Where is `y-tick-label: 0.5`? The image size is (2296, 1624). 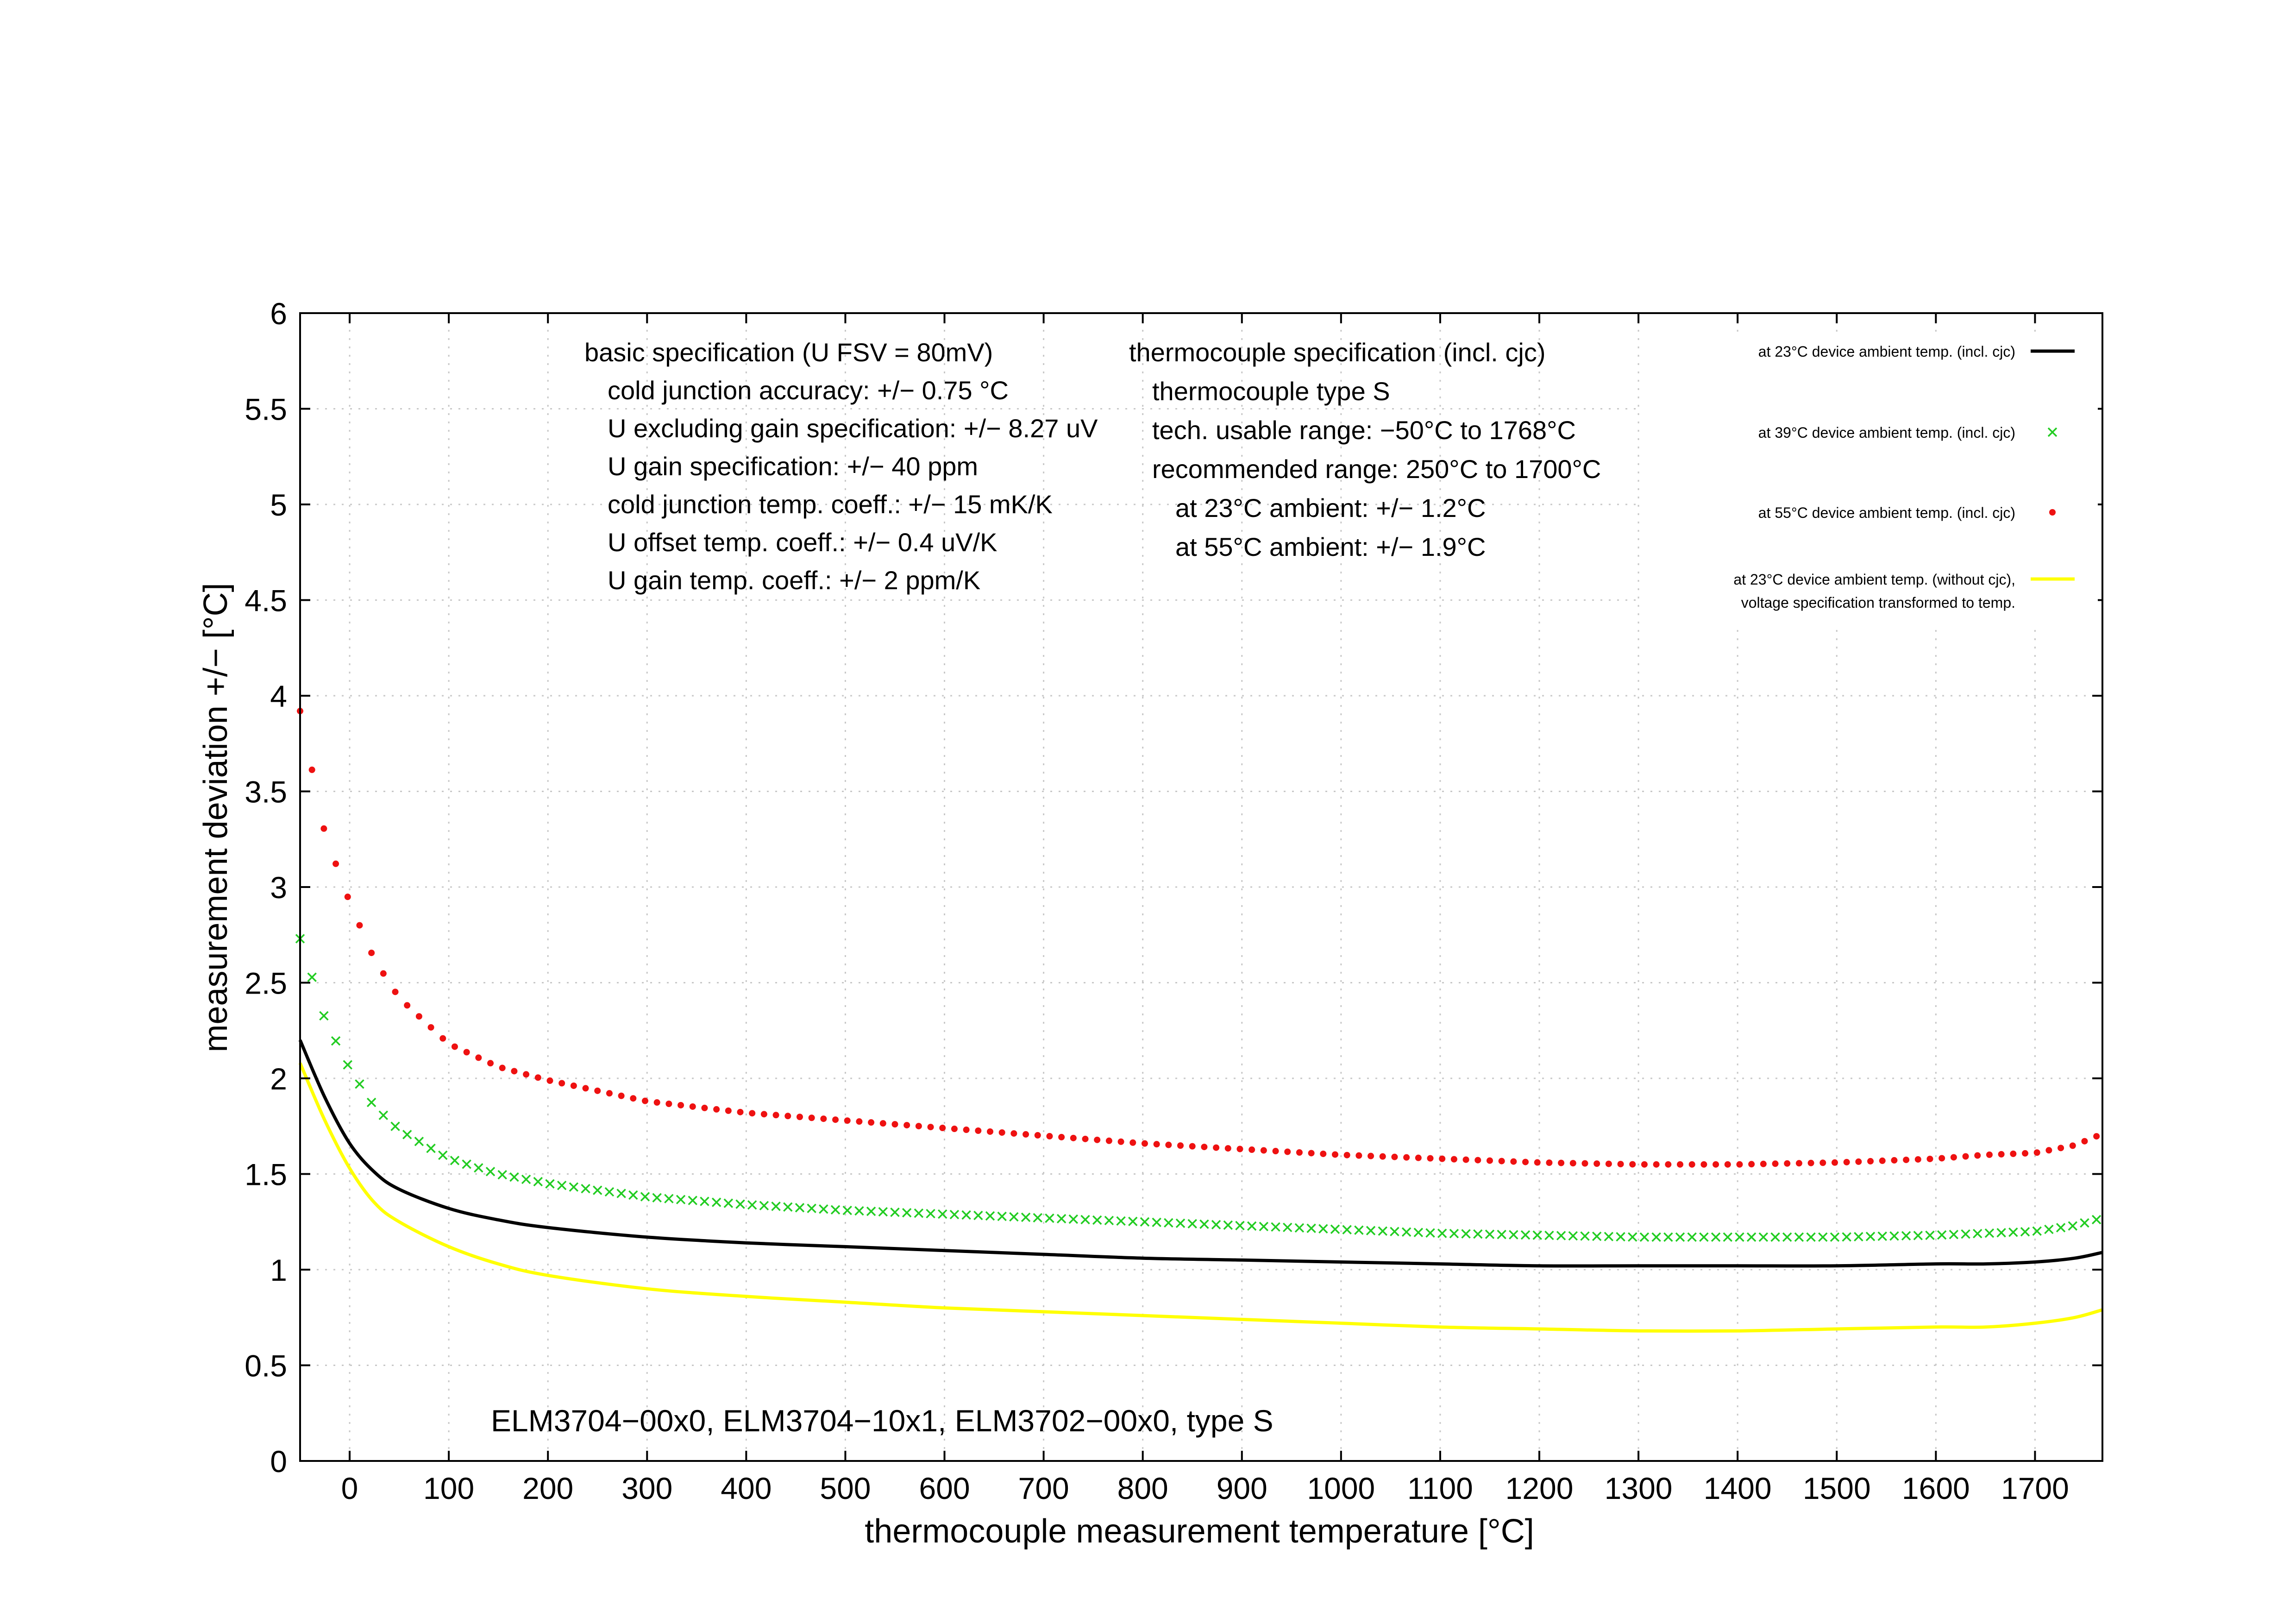 y-tick-label: 0.5 is located at coordinates (266, 1366).